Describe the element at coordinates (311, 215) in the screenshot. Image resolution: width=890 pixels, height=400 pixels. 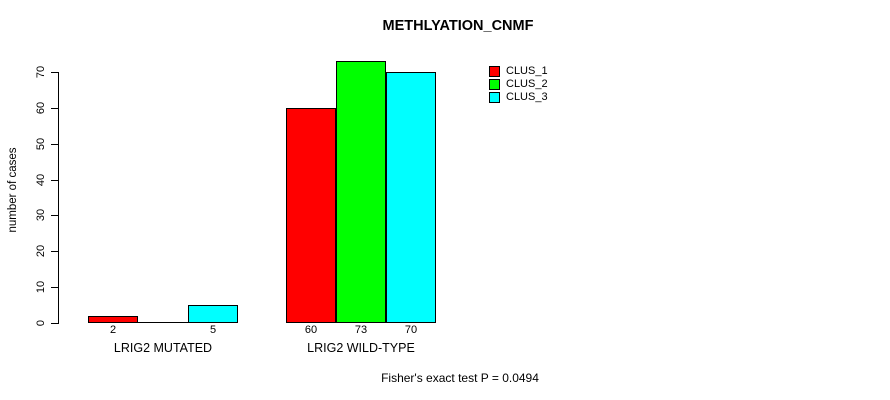
I see `bar-clus_1-lrig2-wild-type` at that location.